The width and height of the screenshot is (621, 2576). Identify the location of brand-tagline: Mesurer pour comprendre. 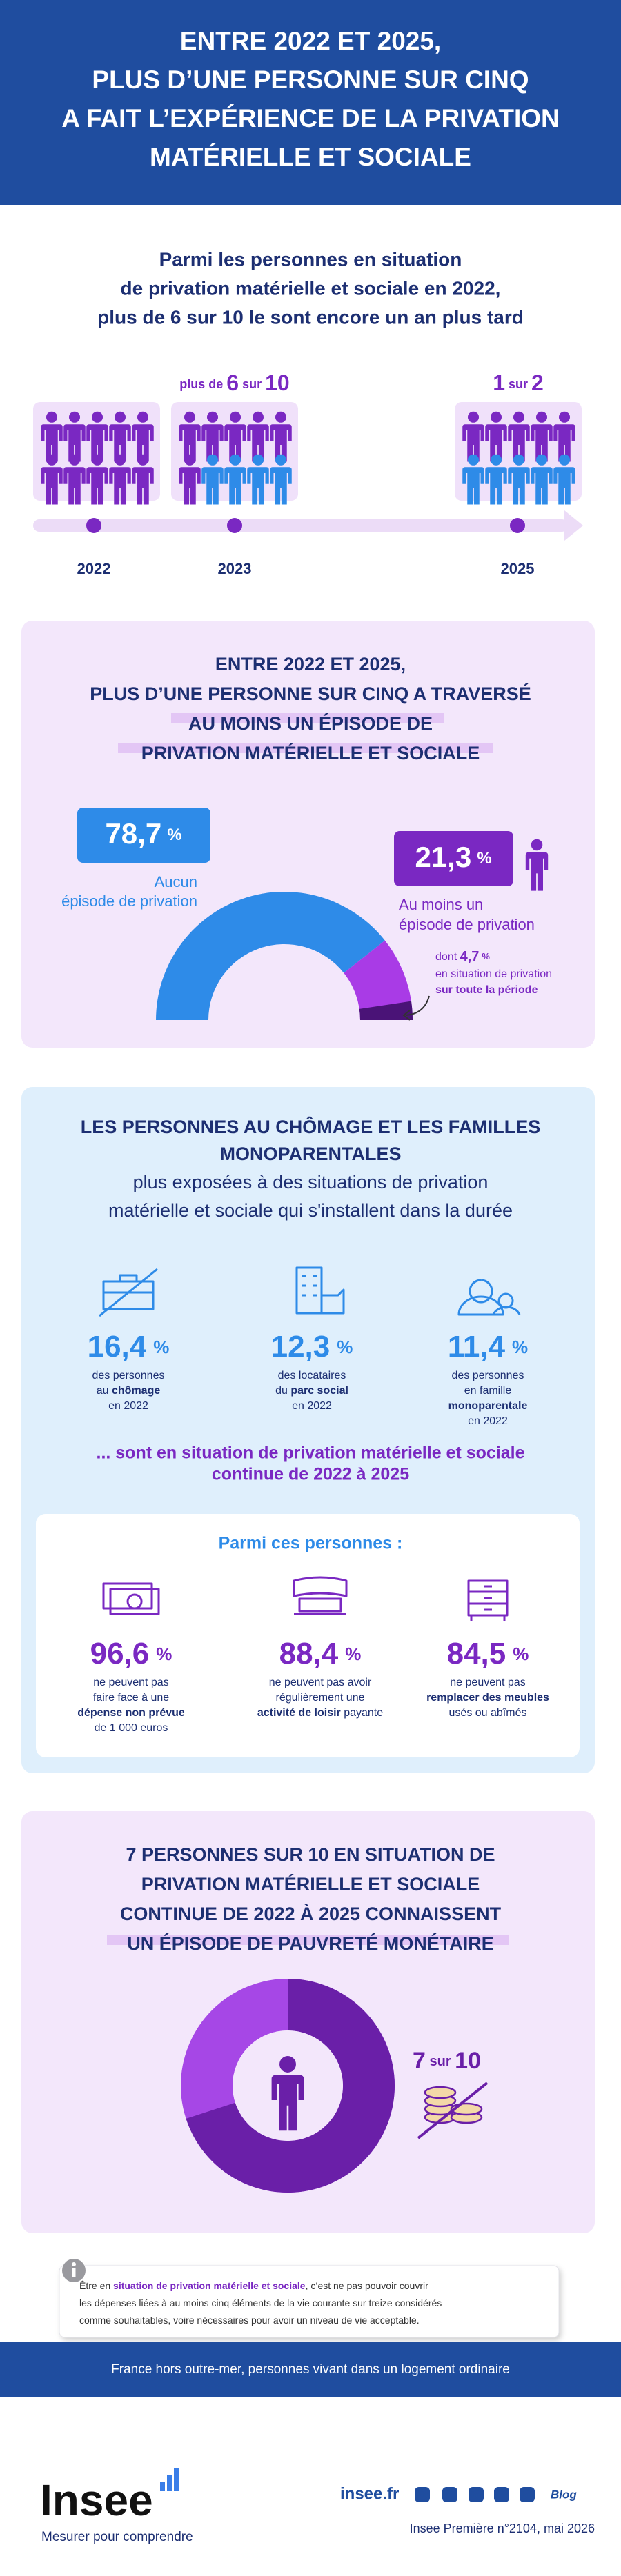
(117, 2537).